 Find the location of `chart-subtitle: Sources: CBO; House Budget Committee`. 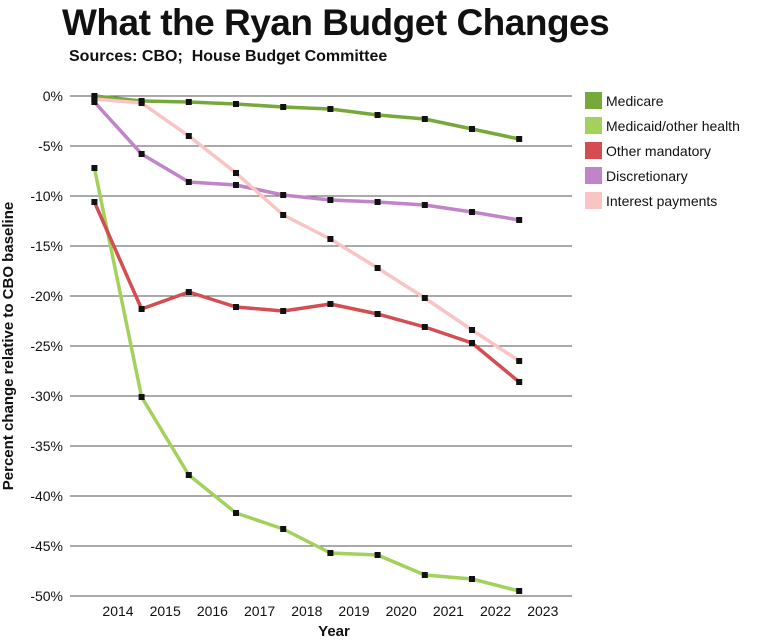

chart-subtitle: Sources: CBO; House Budget Committee is located at coordinates (228, 56).